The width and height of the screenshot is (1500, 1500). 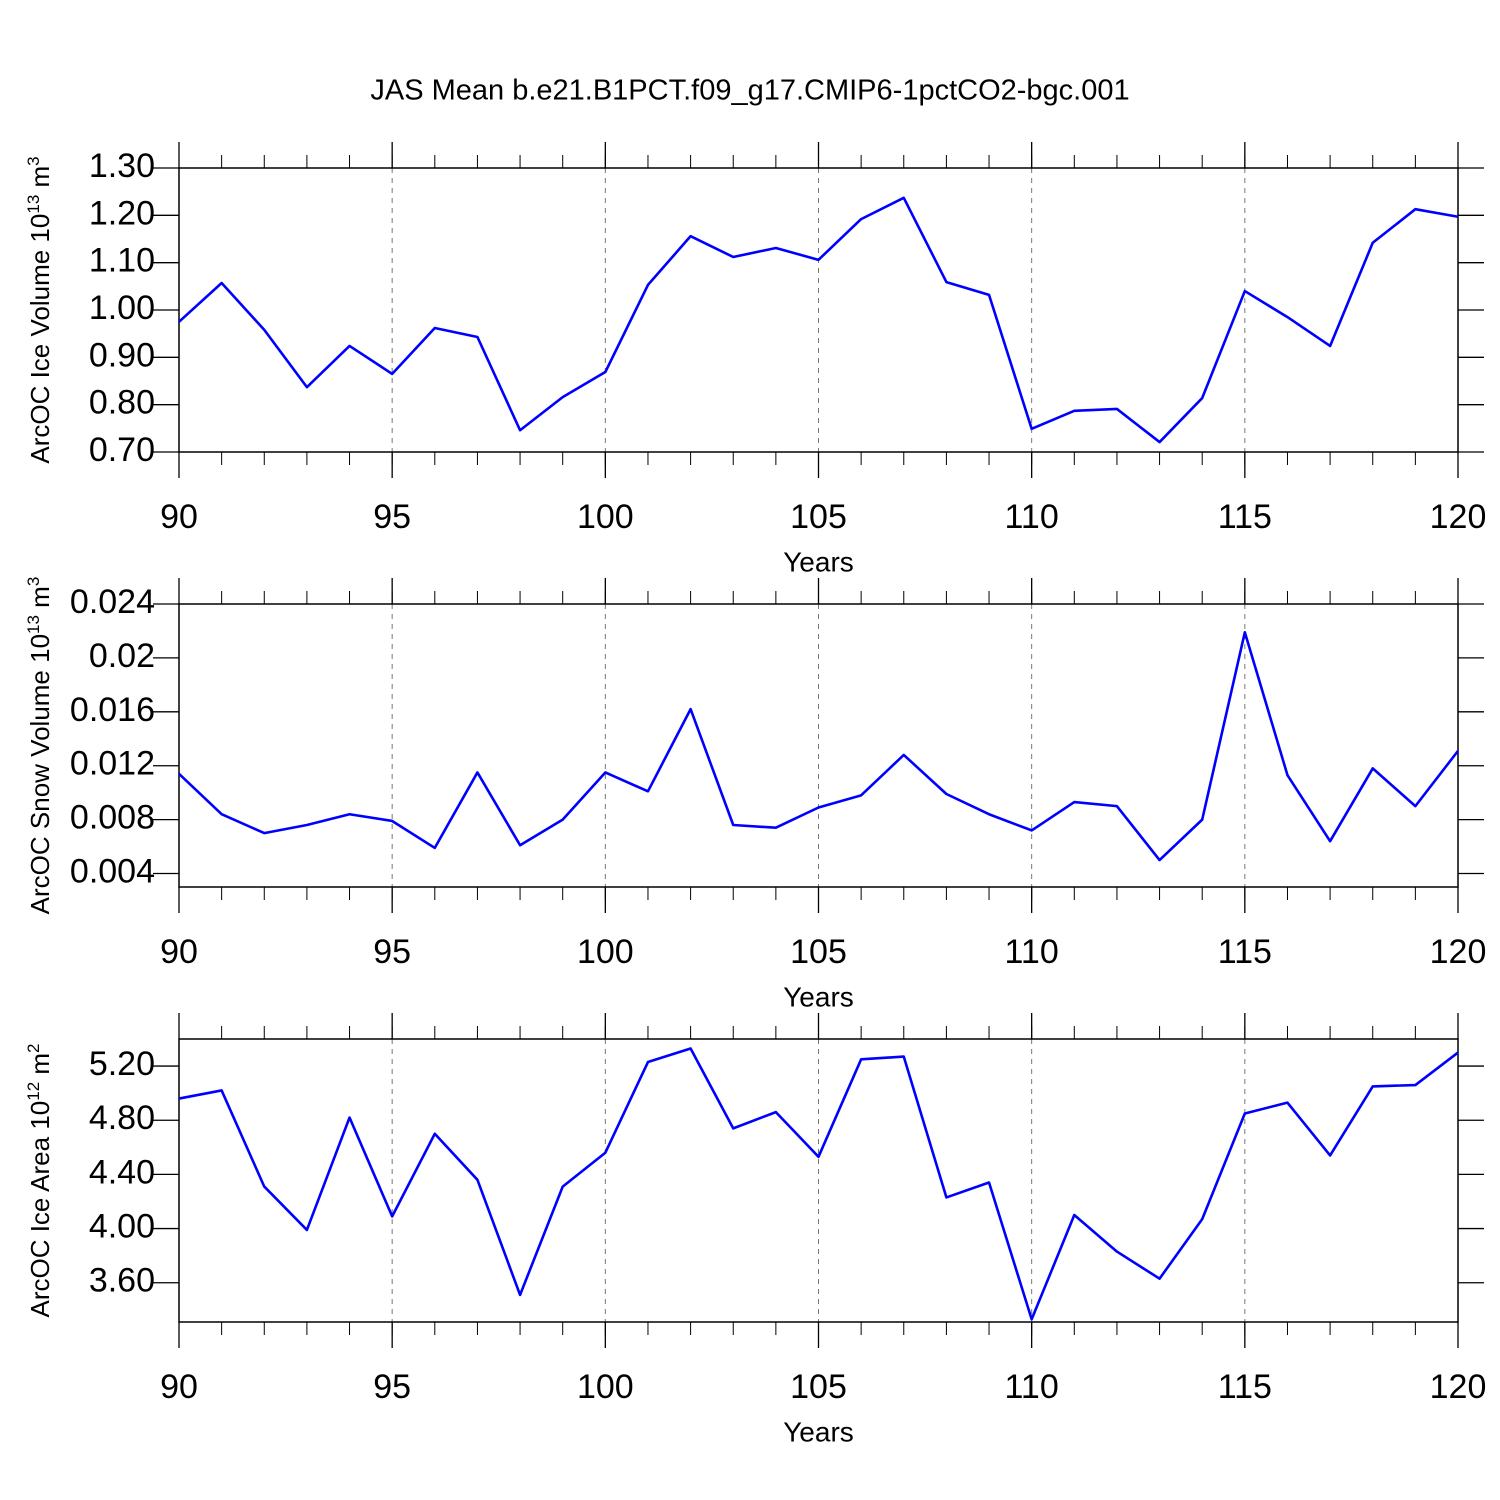 I want to click on y-tick-label: 0.012, so click(x=112, y=764).